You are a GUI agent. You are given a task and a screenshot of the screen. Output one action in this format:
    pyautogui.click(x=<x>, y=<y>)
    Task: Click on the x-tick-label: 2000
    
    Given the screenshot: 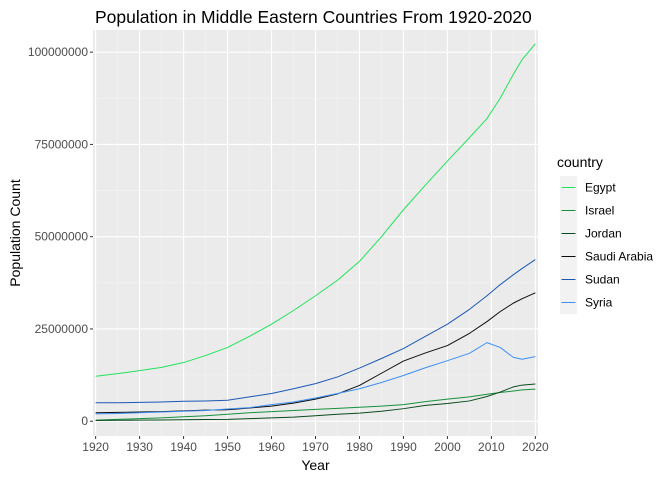 What is the action you would take?
    pyautogui.click(x=447, y=447)
    